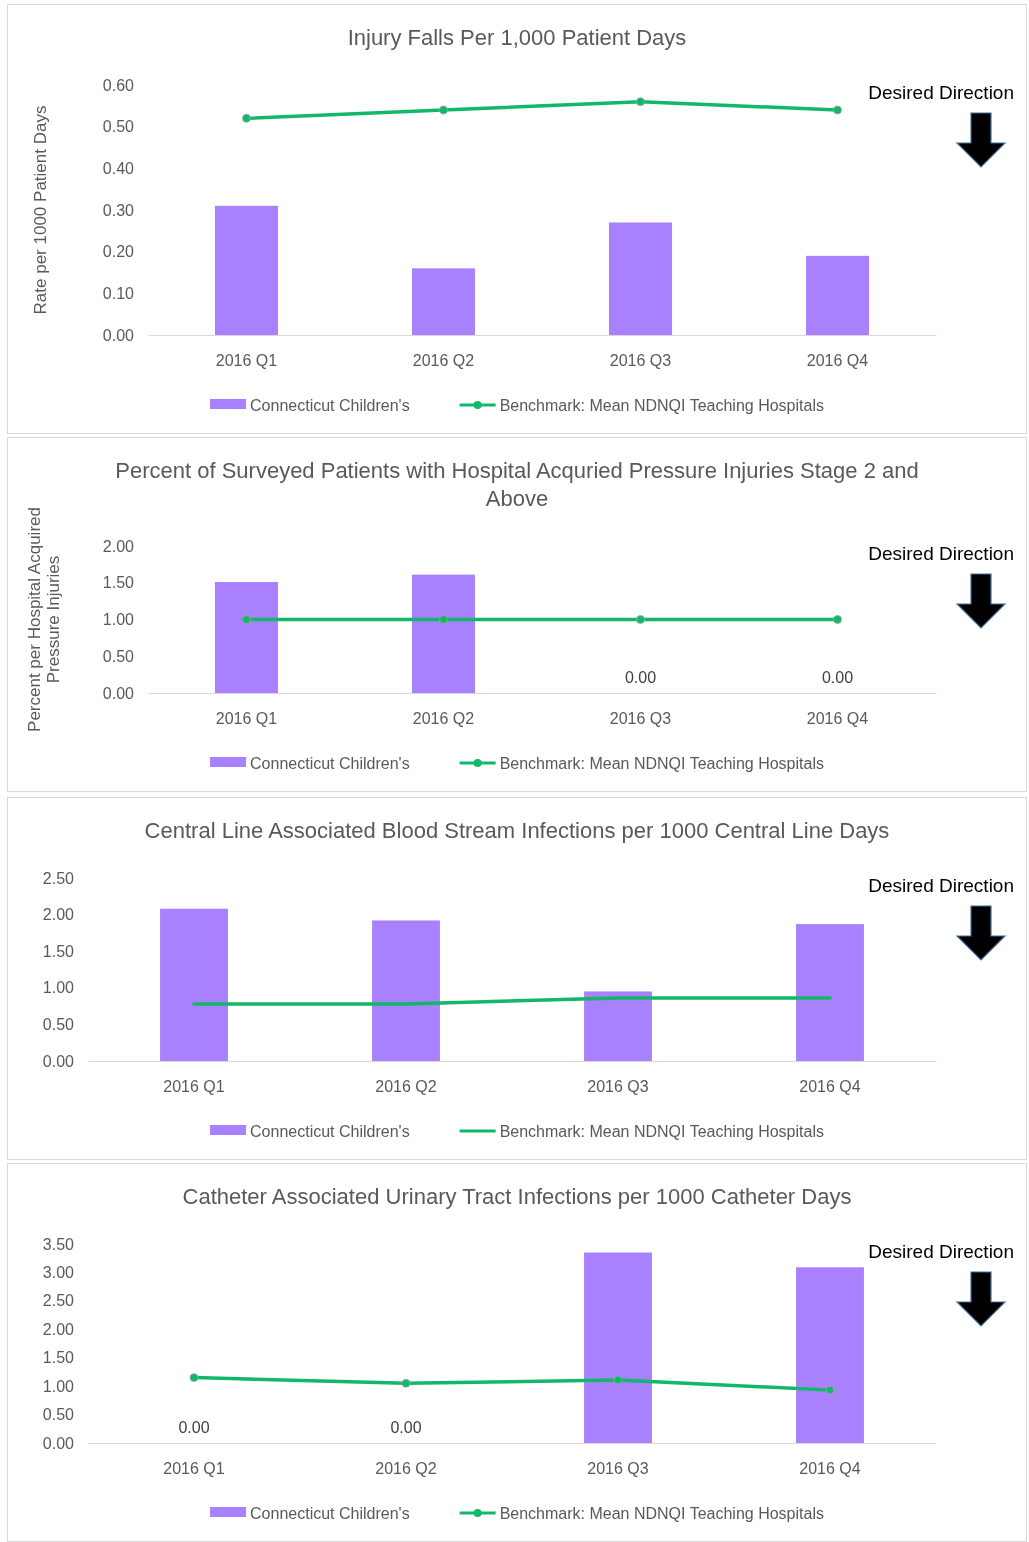 The height and width of the screenshot is (1542, 1029). Describe the element at coordinates (58, 1244) in the screenshot. I see `y-tick-label: 3.50` at that location.